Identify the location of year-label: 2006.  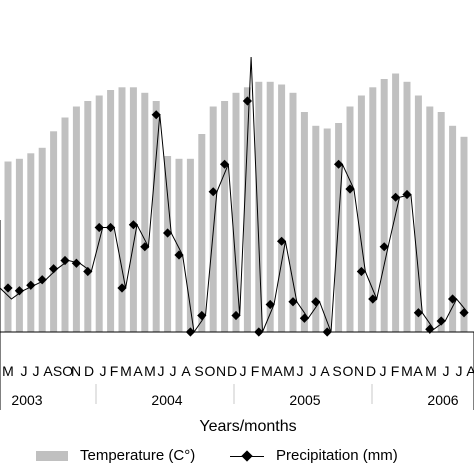
(442, 400).